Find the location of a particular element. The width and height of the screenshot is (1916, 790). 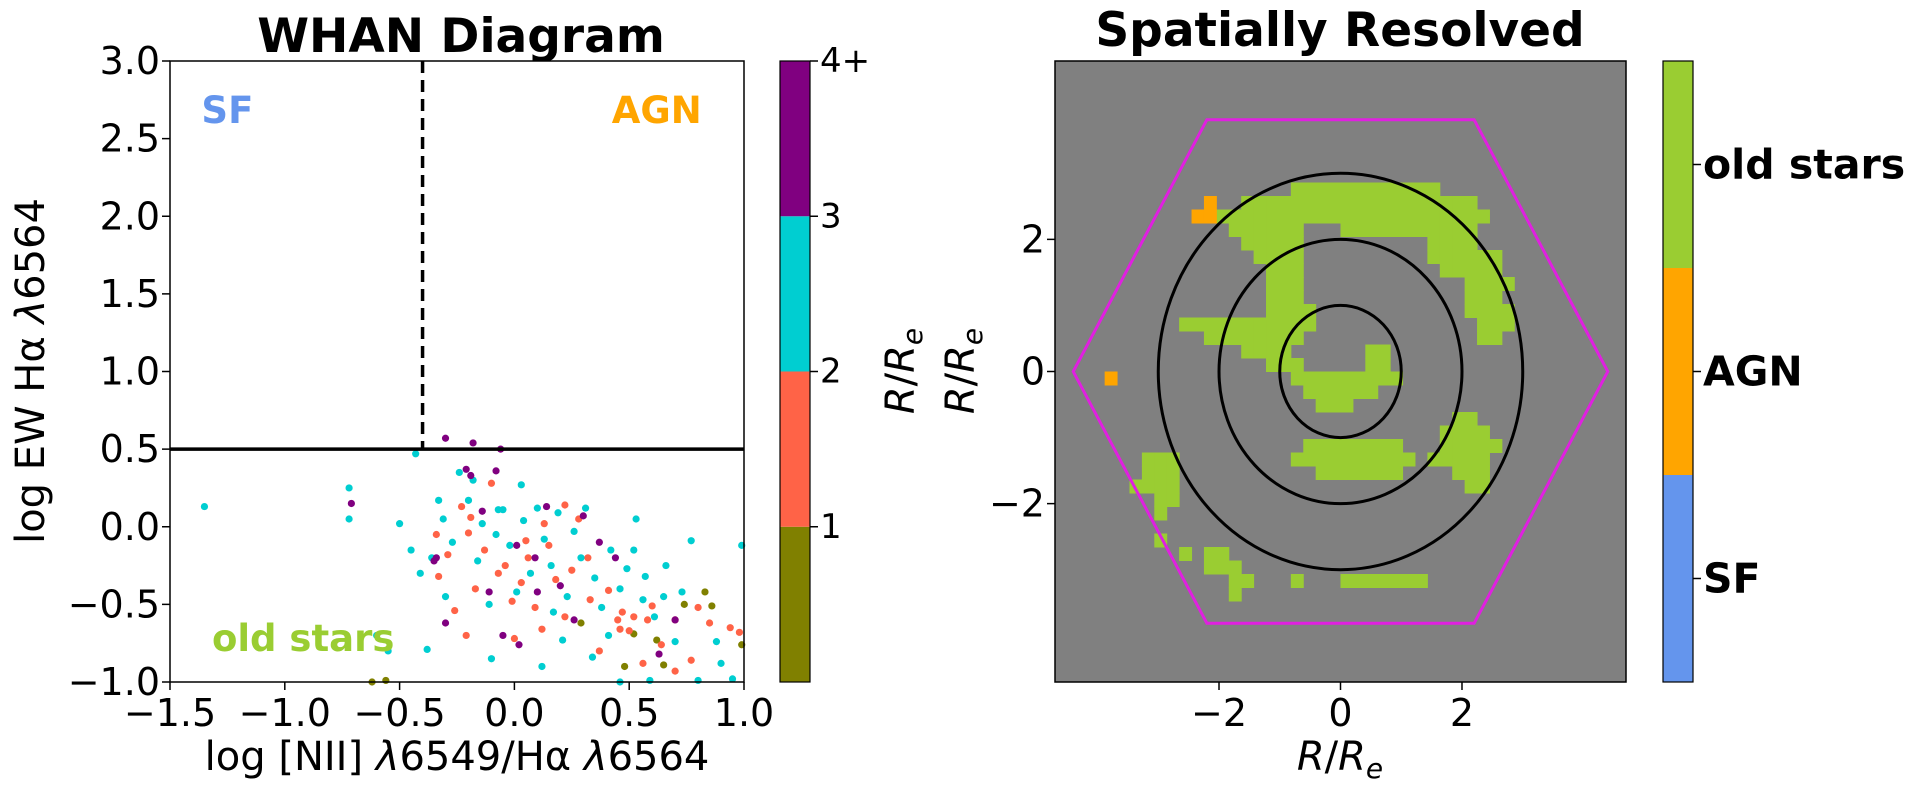

y-tick-label: −0.5 is located at coordinates (114, 604).